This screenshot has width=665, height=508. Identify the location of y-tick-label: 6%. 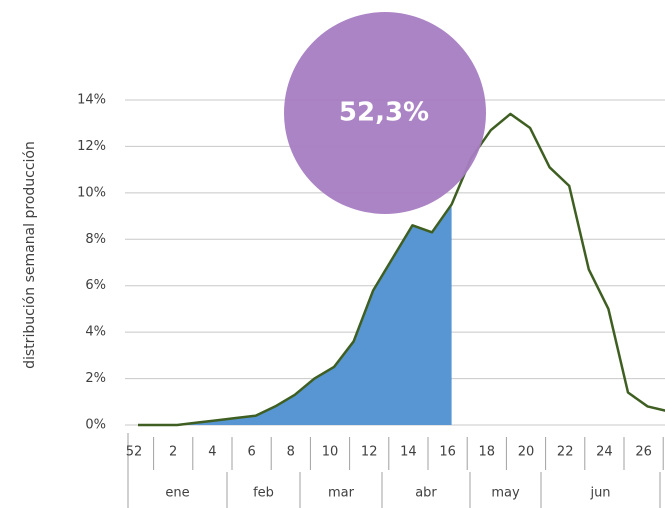
(95, 285).